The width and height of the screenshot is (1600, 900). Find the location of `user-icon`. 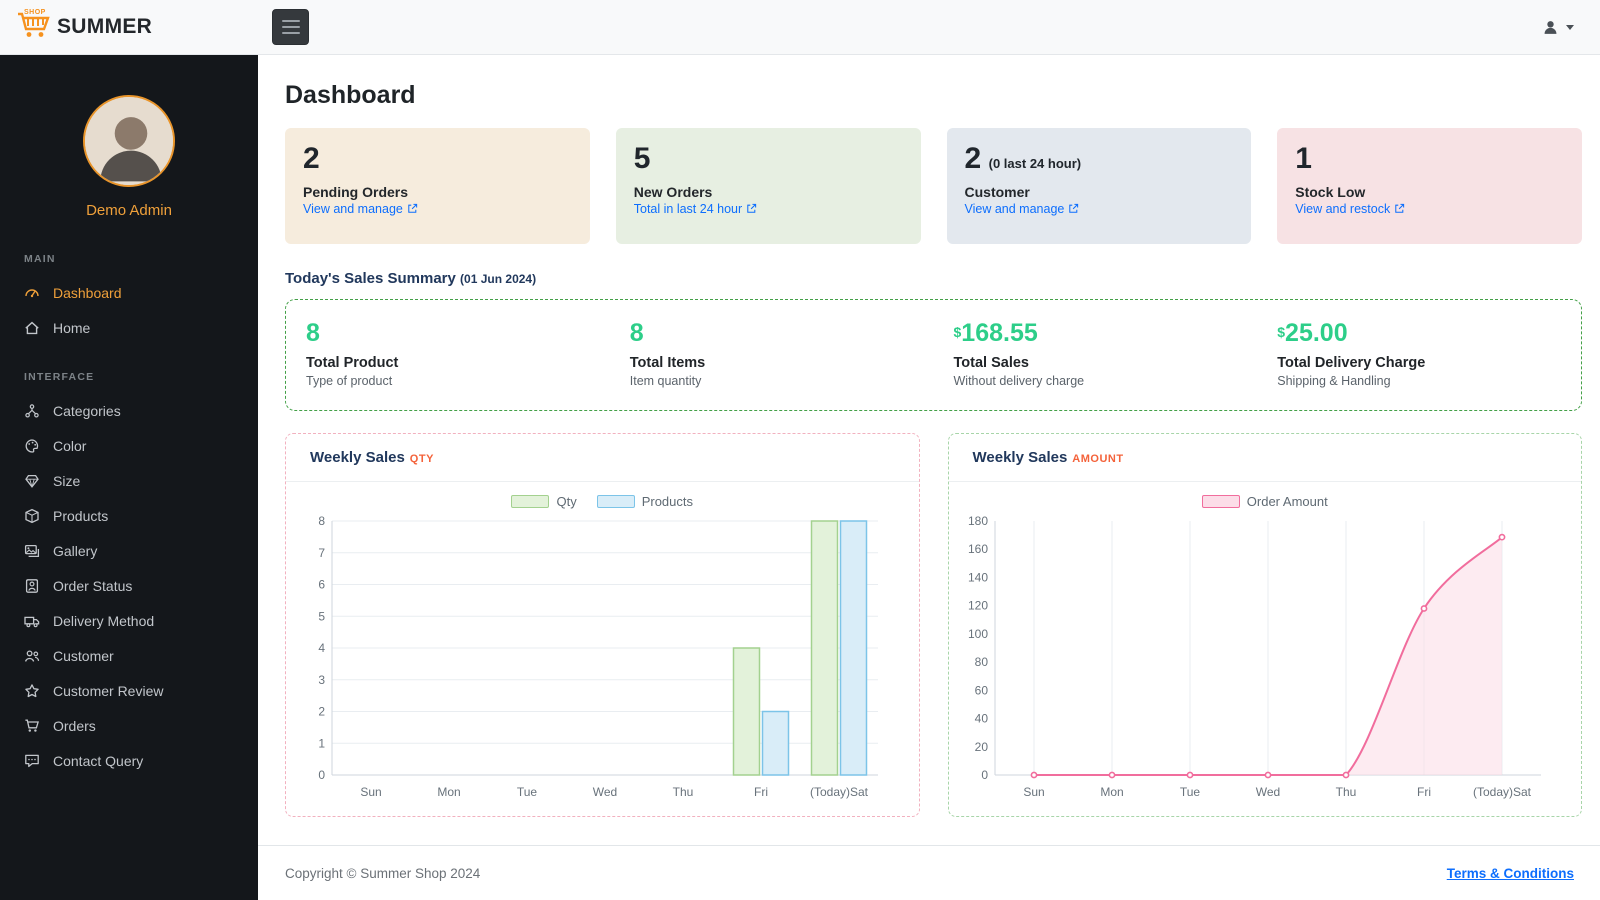

user-icon is located at coordinates (1550, 27).